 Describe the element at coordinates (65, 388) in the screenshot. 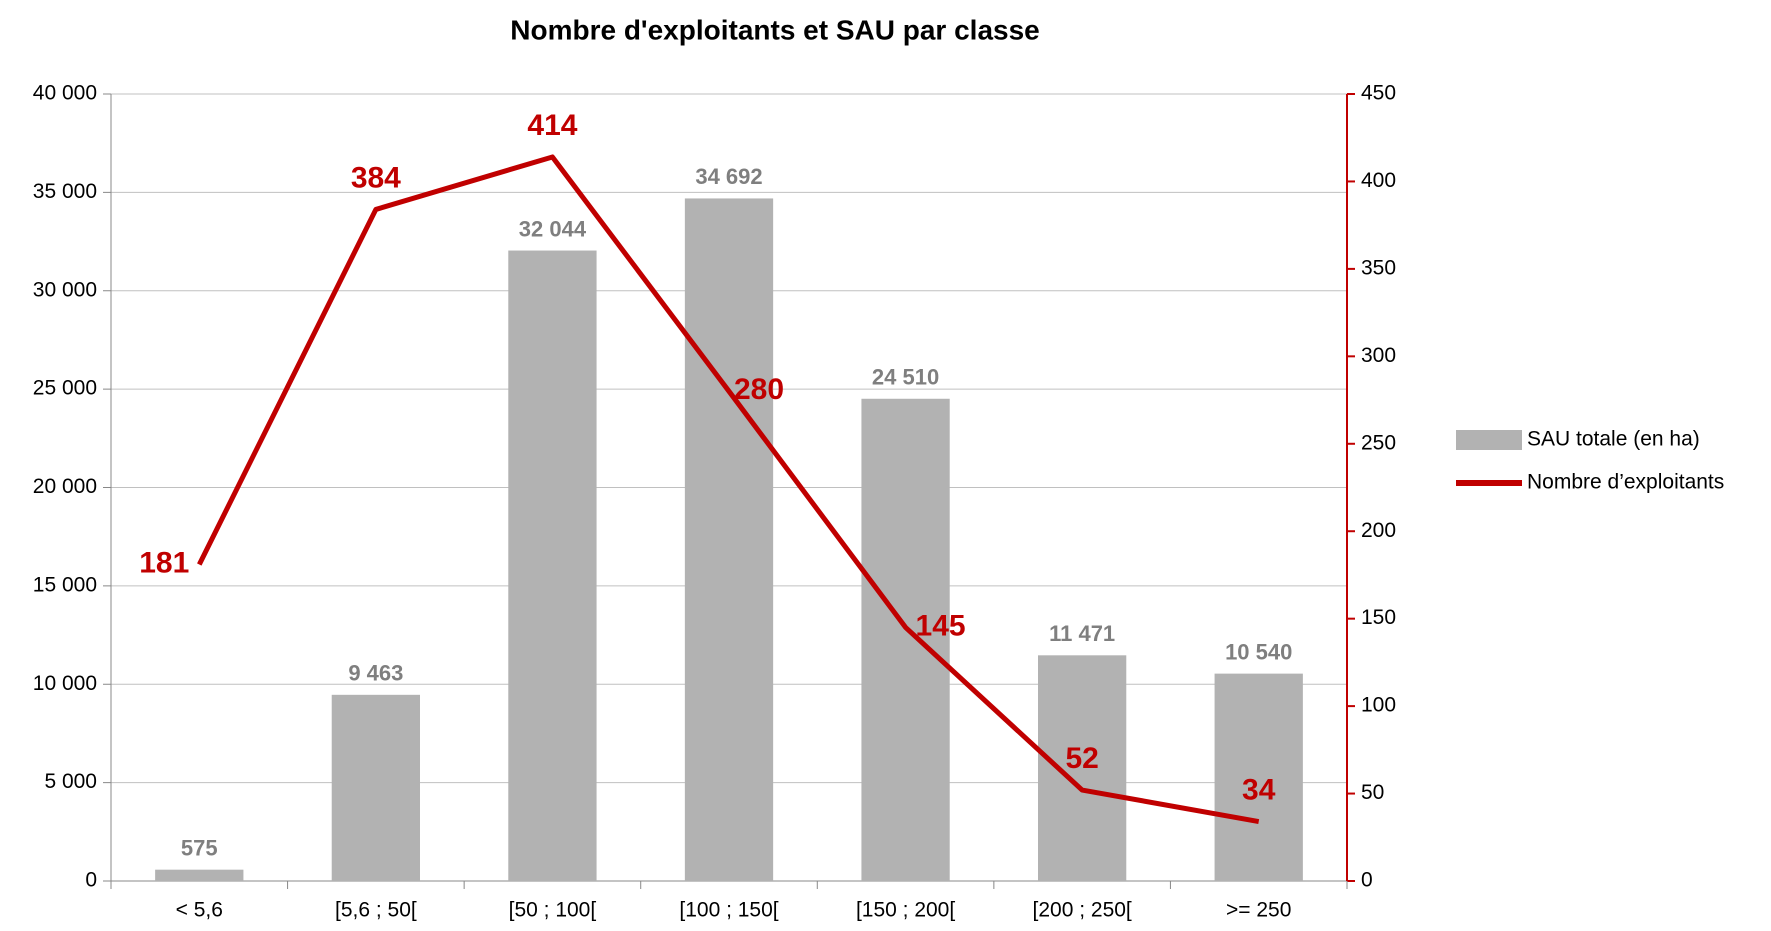

I see `y-tick-label: 25 000` at that location.